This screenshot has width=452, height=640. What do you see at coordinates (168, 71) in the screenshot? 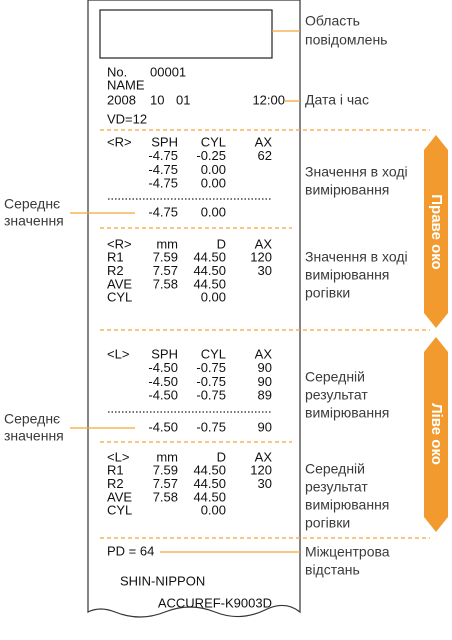
I see `print-text: 00001` at bounding box center [168, 71].